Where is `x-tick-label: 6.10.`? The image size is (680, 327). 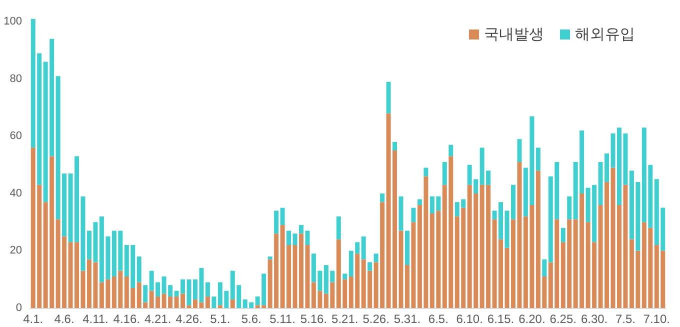 x-tick-label: 6.10. is located at coordinates (469, 319).